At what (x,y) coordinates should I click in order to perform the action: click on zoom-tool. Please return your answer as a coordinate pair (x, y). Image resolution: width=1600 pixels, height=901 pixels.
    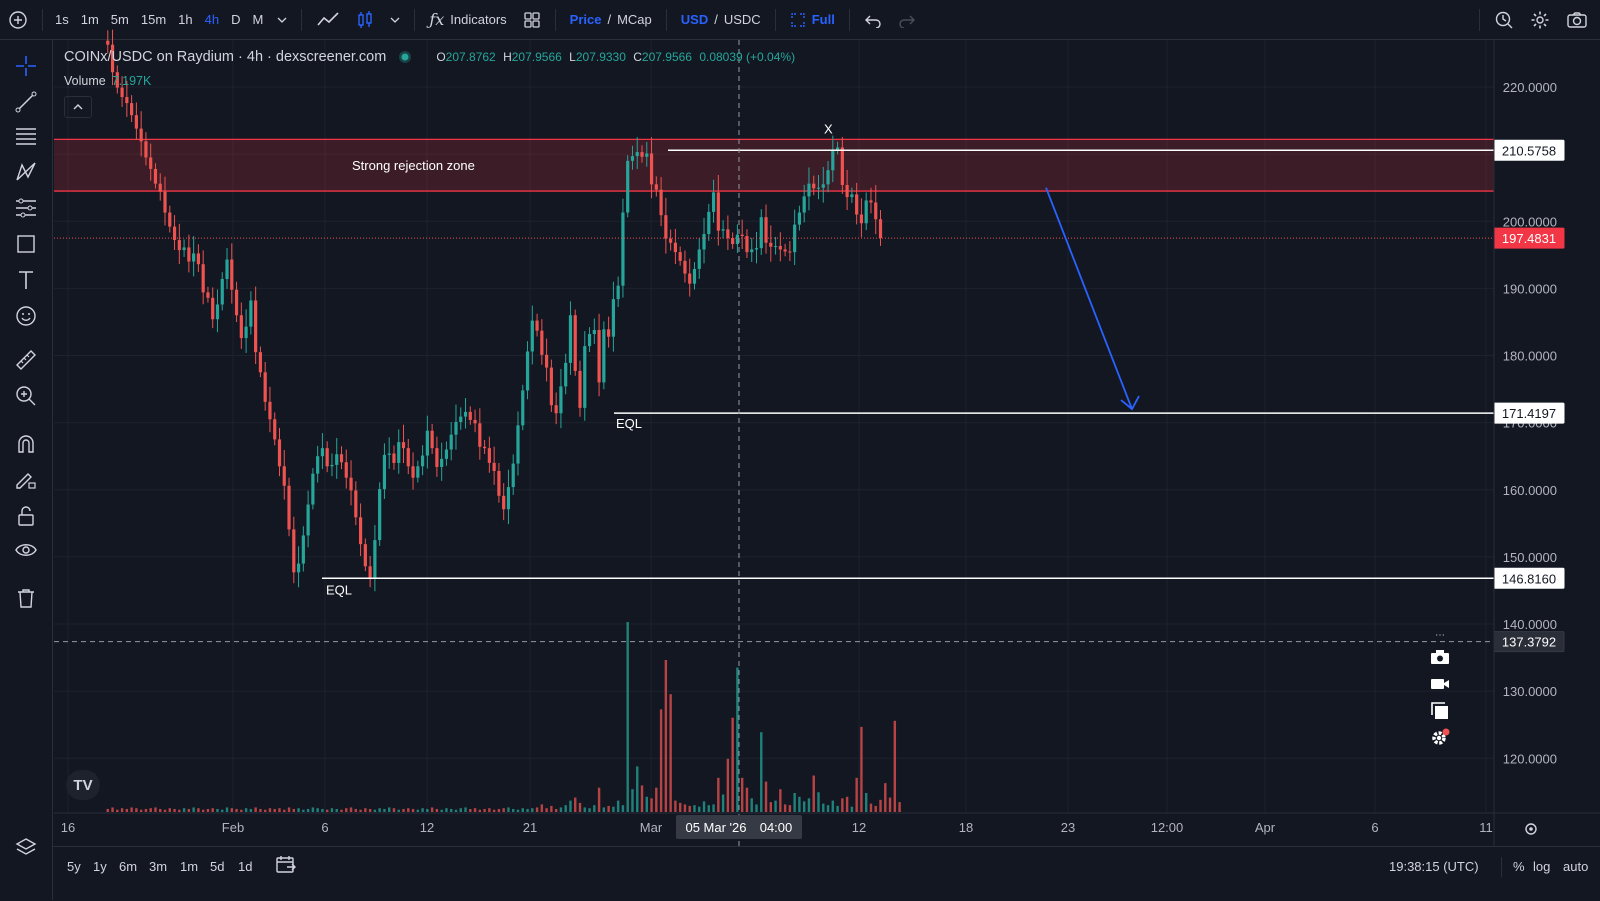
    Looking at the image, I should click on (26, 396).